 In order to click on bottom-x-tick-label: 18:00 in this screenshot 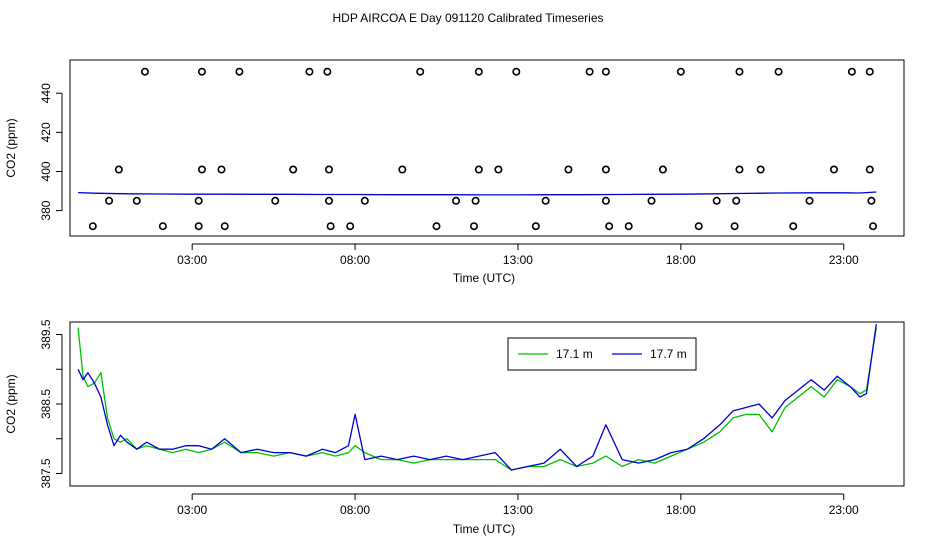, I will do `click(681, 510)`.